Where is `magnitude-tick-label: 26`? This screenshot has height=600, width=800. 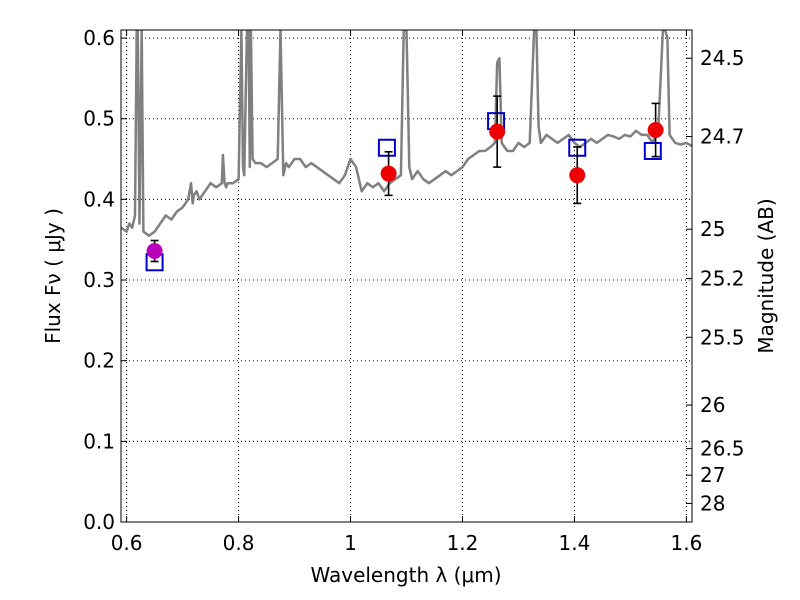 magnitude-tick-label: 26 is located at coordinates (712, 405).